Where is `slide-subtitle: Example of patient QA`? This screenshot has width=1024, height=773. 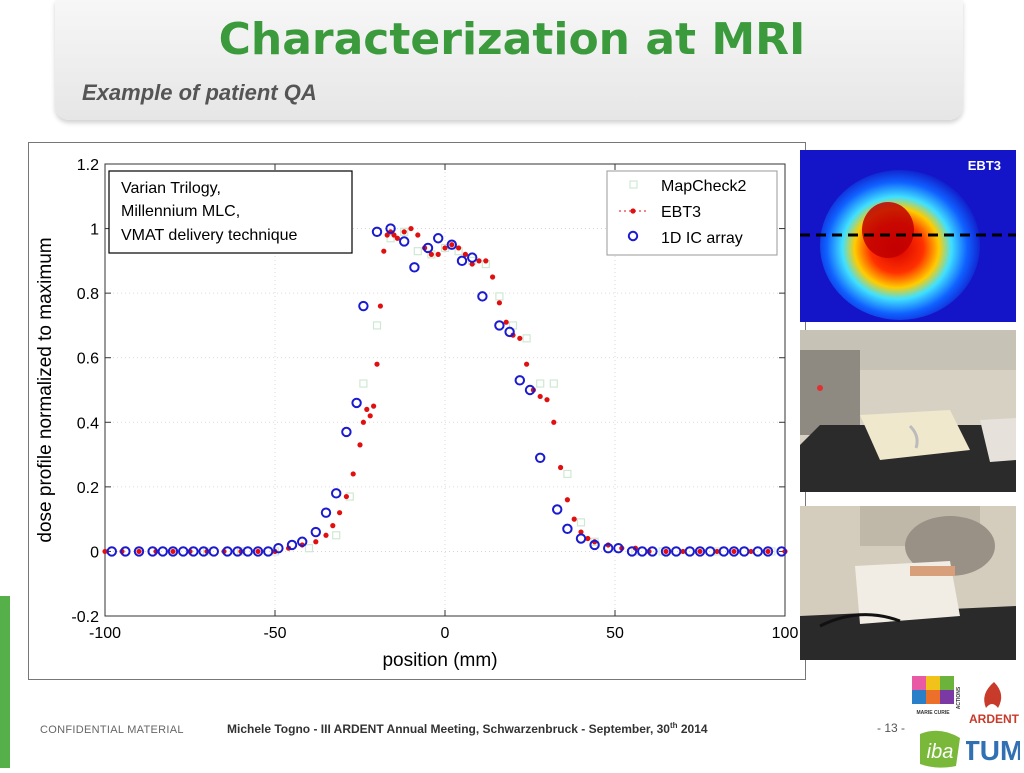 slide-subtitle: Example of patient QA is located at coordinates (199, 92).